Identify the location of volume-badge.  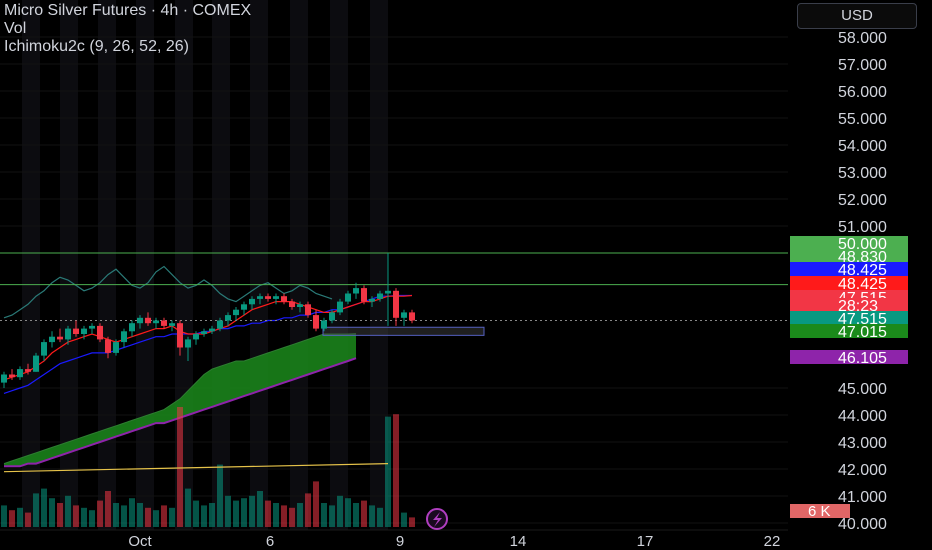
(820, 511).